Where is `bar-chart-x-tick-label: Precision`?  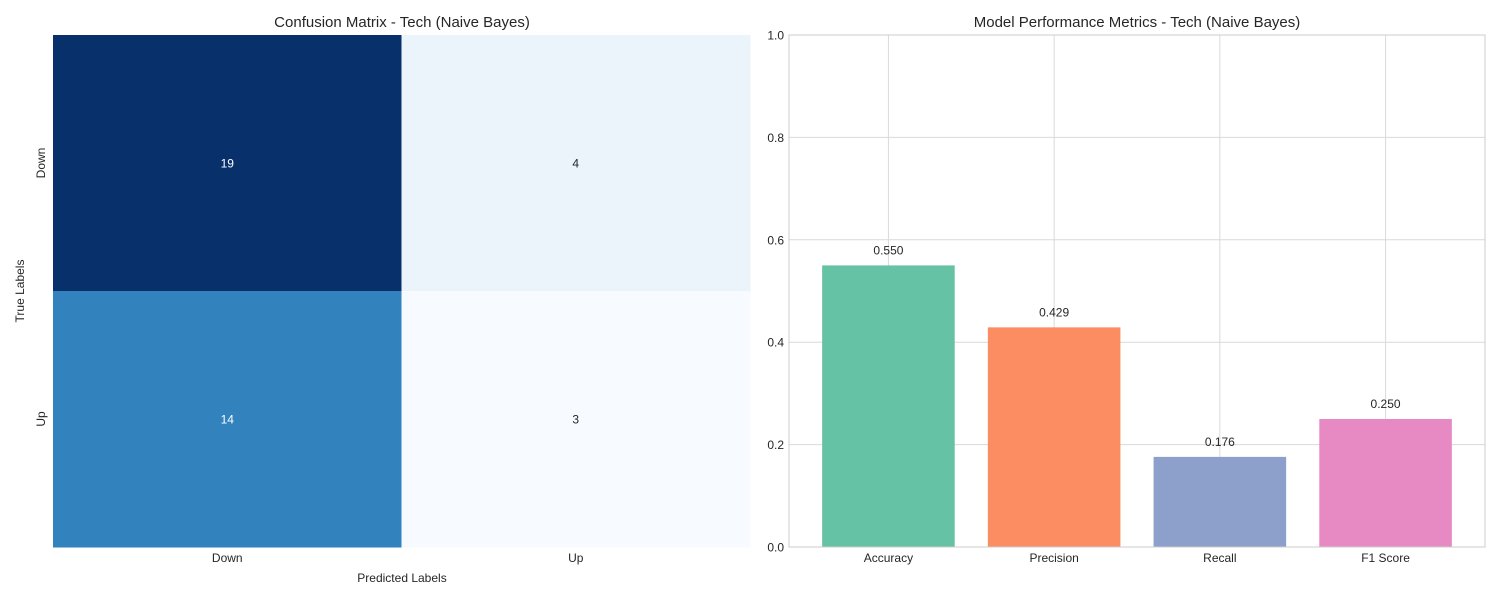
bar-chart-x-tick-label: Precision is located at coordinates (1053, 558).